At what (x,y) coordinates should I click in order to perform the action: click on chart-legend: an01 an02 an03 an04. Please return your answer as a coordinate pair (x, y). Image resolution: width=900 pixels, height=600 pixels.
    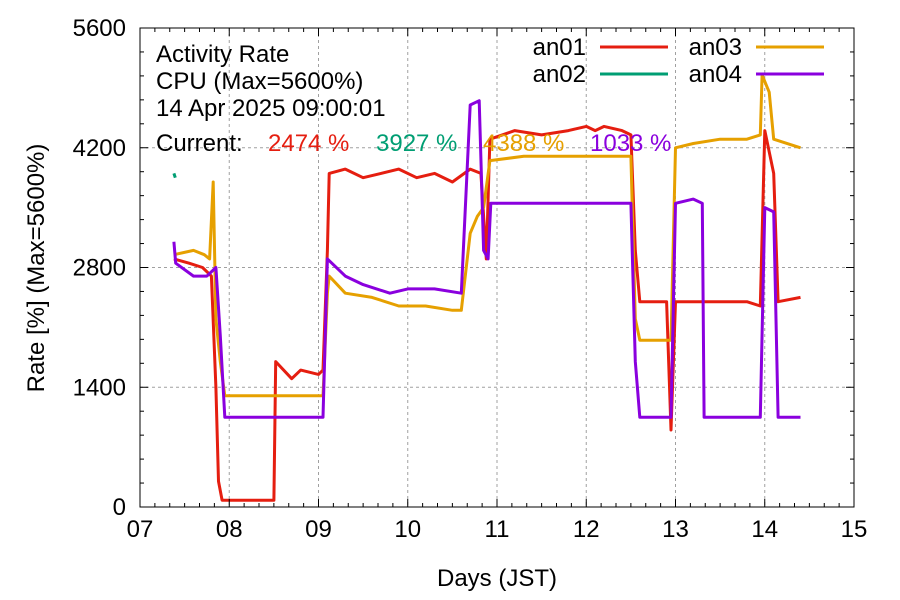
    Looking at the image, I should click on (678, 61).